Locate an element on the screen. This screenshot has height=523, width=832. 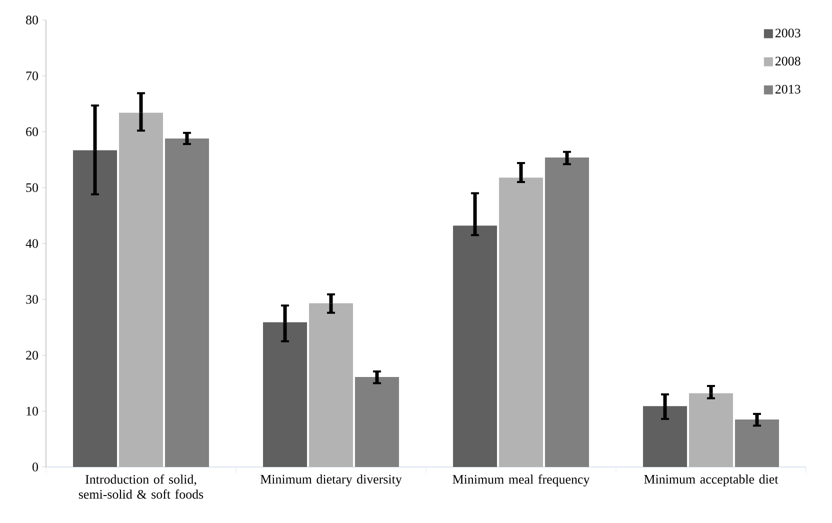
y-tick-label: 70 is located at coordinates (32, 76).